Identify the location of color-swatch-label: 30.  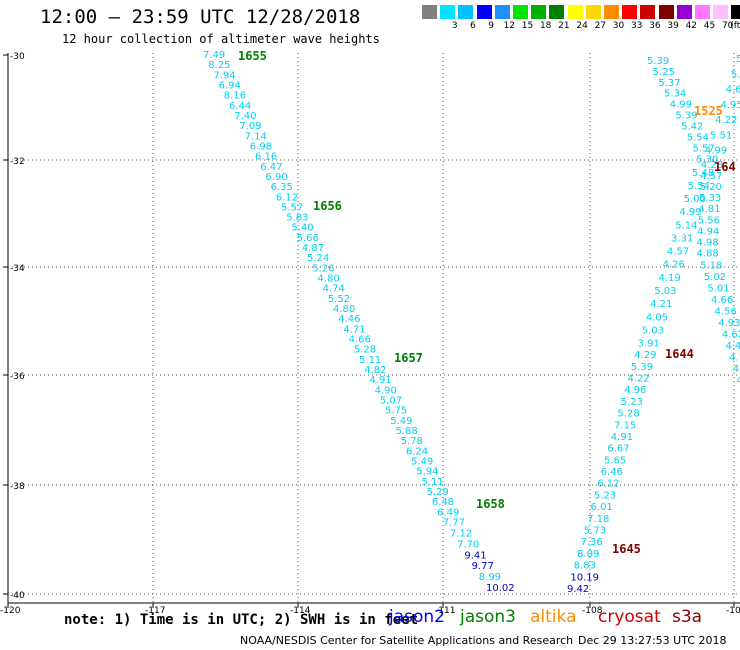
(618, 26).